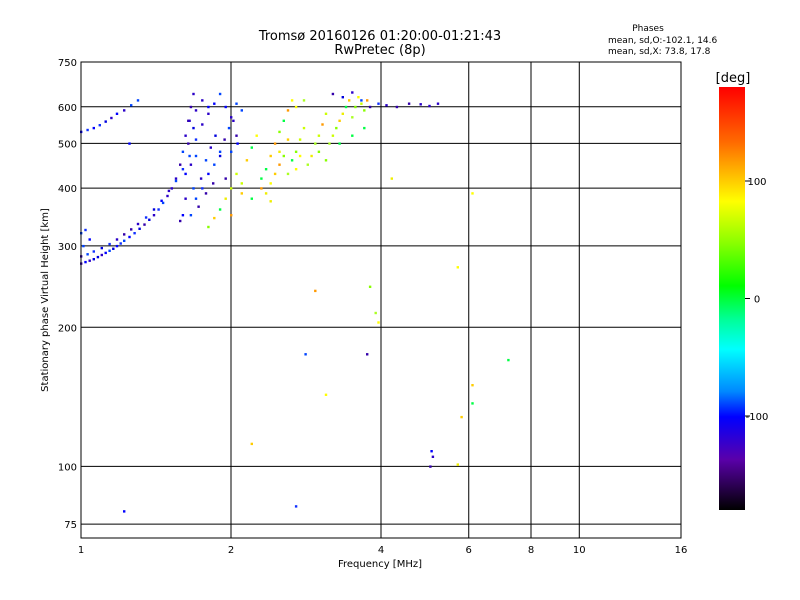  I want to click on colorbar-tick-label: 100, so click(756, 182).